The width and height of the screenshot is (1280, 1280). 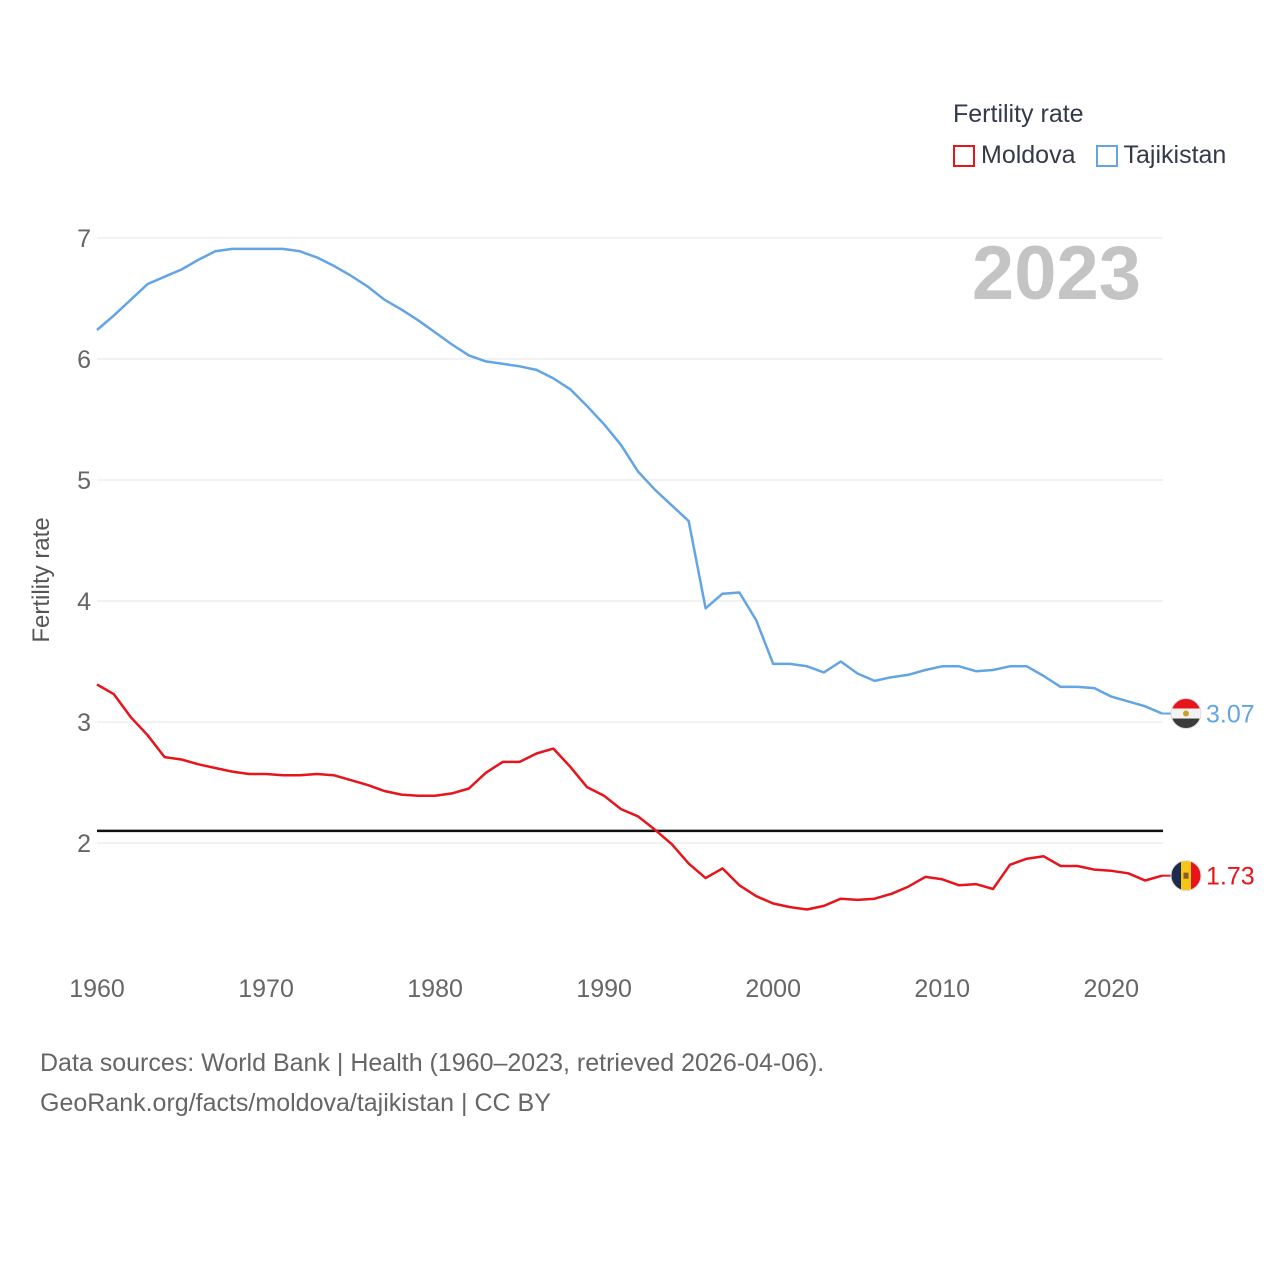 What do you see at coordinates (1230, 715) in the screenshot?
I see `end-label-tajikistan: 3.07` at bounding box center [1230, 715].